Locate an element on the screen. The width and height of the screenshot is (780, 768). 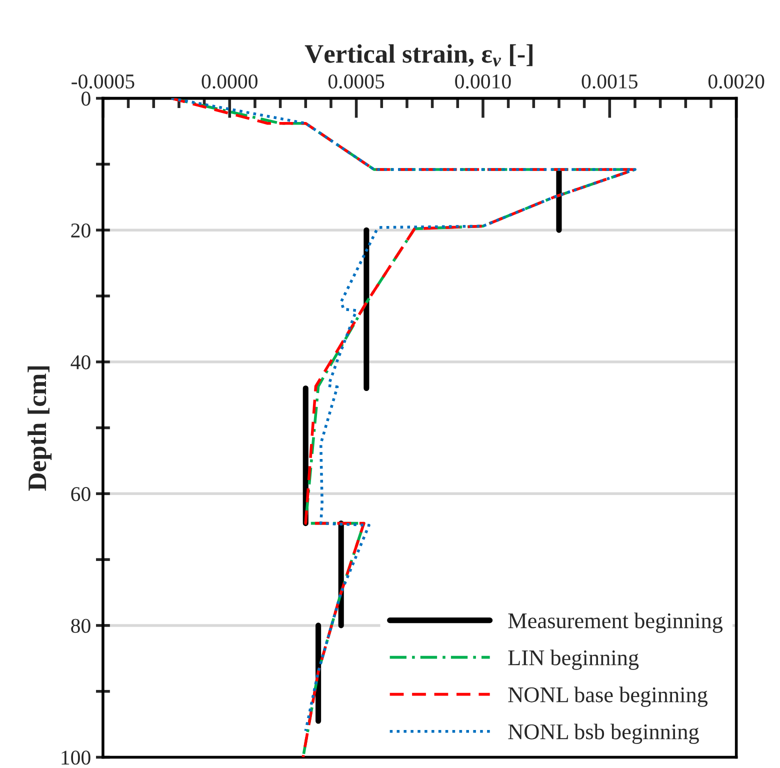
legend-label: NONL base beginning is located at coordinates (608, 696).